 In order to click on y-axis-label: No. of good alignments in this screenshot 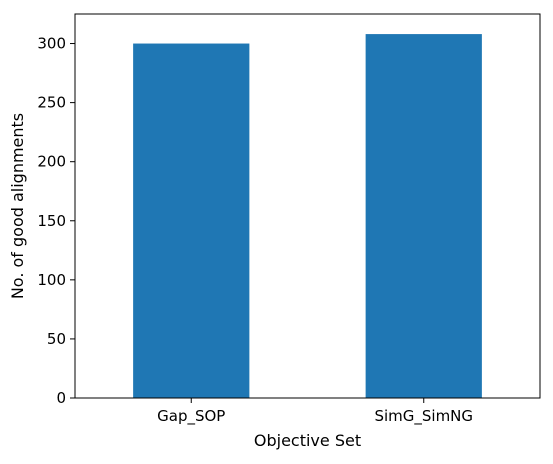, I will do `click(17, 206)`.